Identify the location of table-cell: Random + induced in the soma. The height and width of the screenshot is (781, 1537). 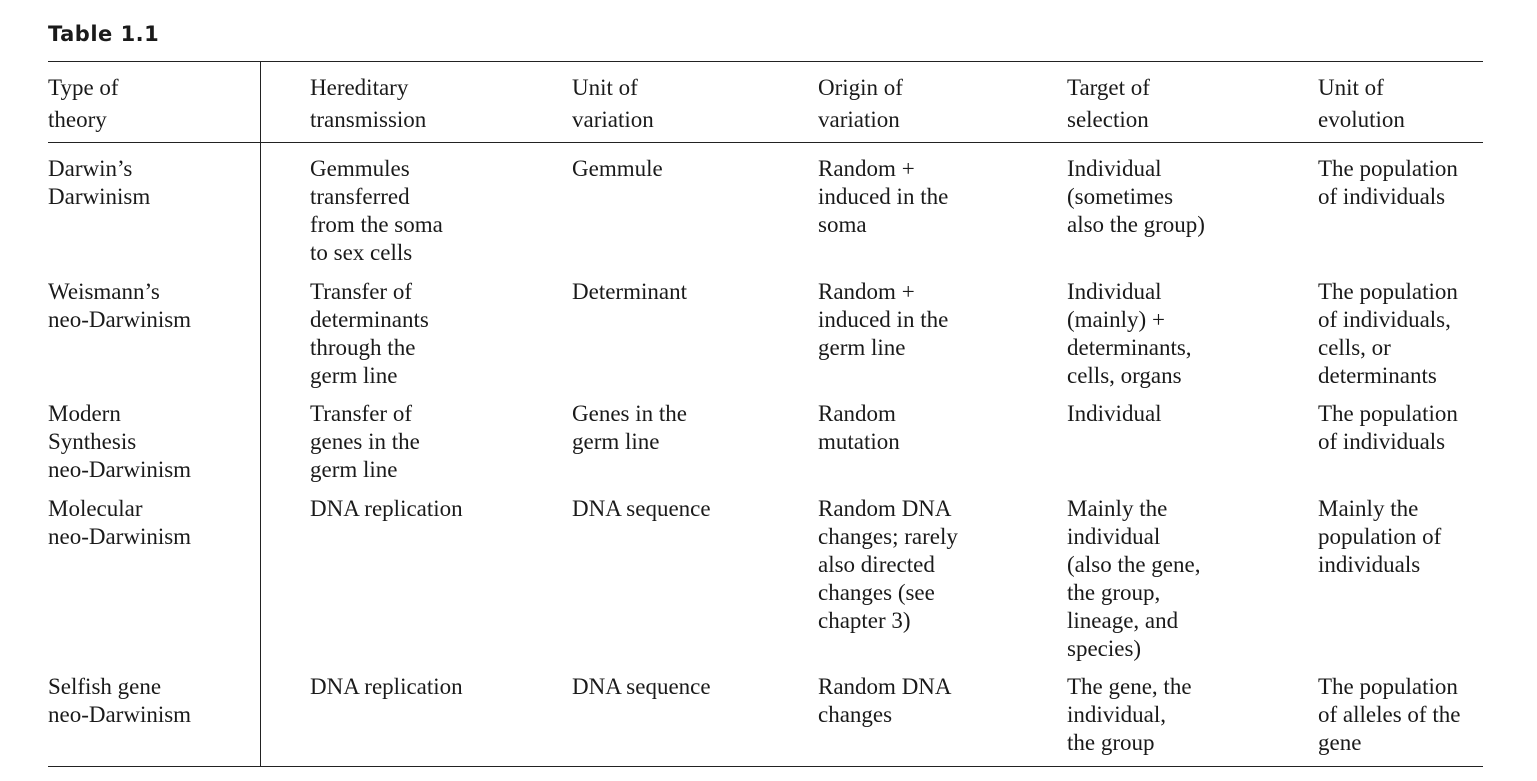
(883, 196).